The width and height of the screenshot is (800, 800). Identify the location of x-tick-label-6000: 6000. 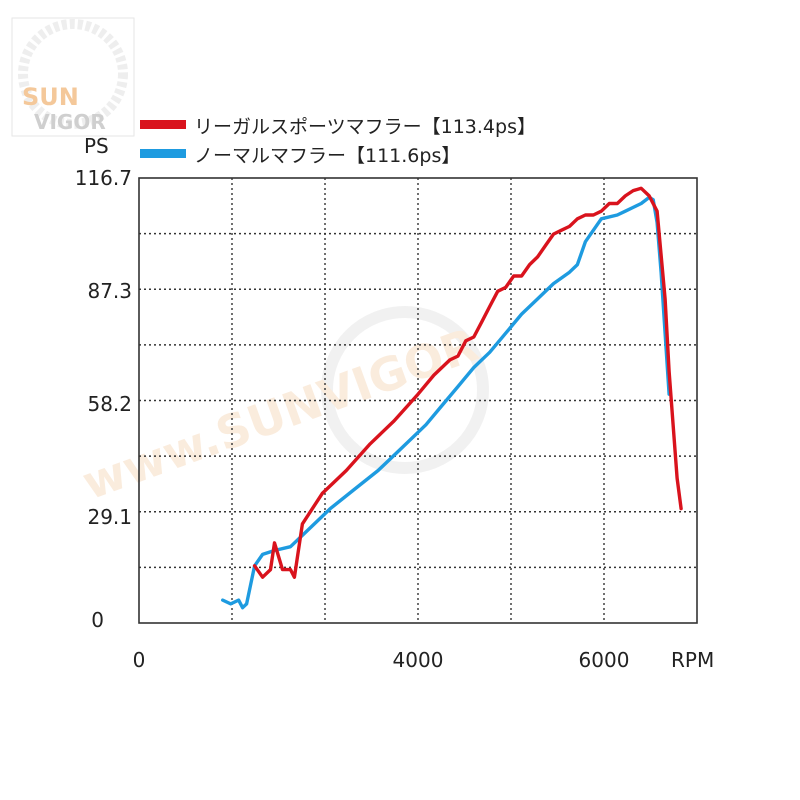
(604, 660).